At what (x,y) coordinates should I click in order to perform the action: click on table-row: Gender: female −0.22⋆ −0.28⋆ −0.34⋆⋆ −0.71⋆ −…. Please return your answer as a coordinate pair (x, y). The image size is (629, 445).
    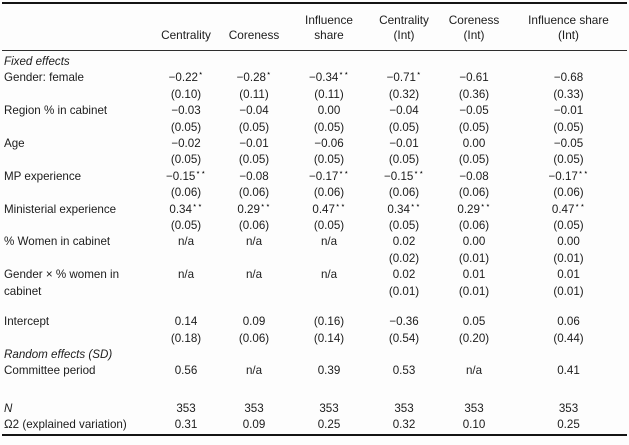
    Looking at the image, I should click on (314, 77).